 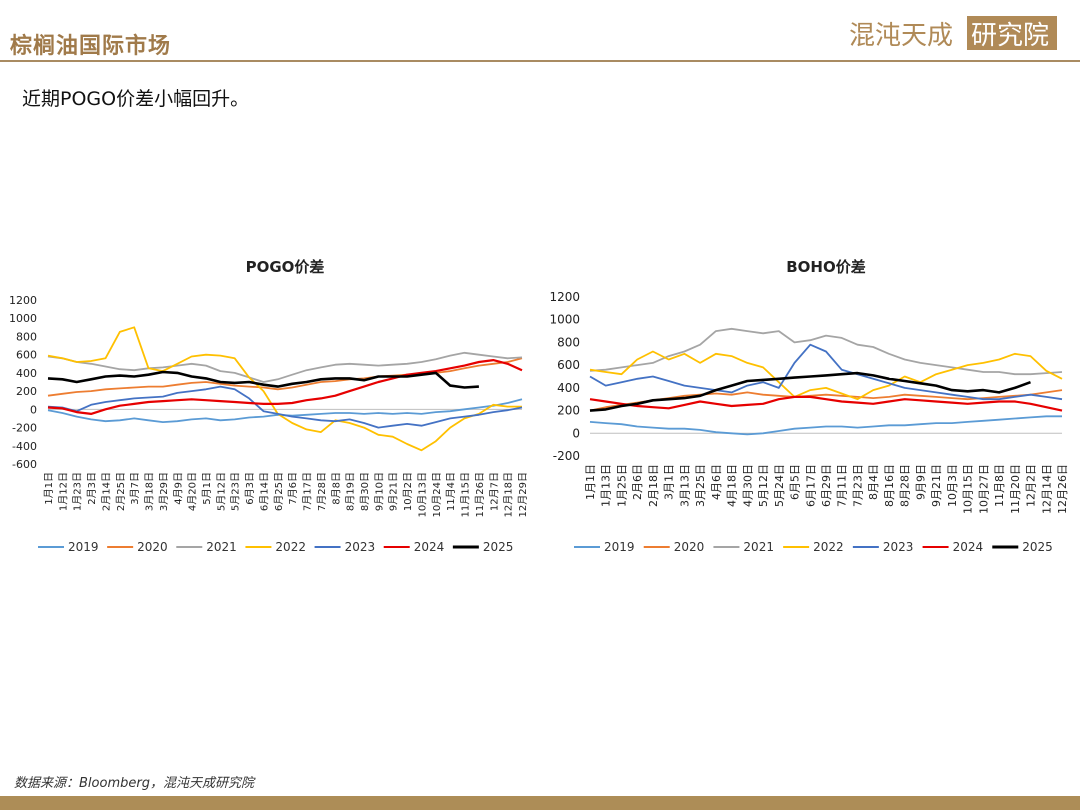 I want to click on x-tick-label: 6月25日, so click(x=279, y=491).